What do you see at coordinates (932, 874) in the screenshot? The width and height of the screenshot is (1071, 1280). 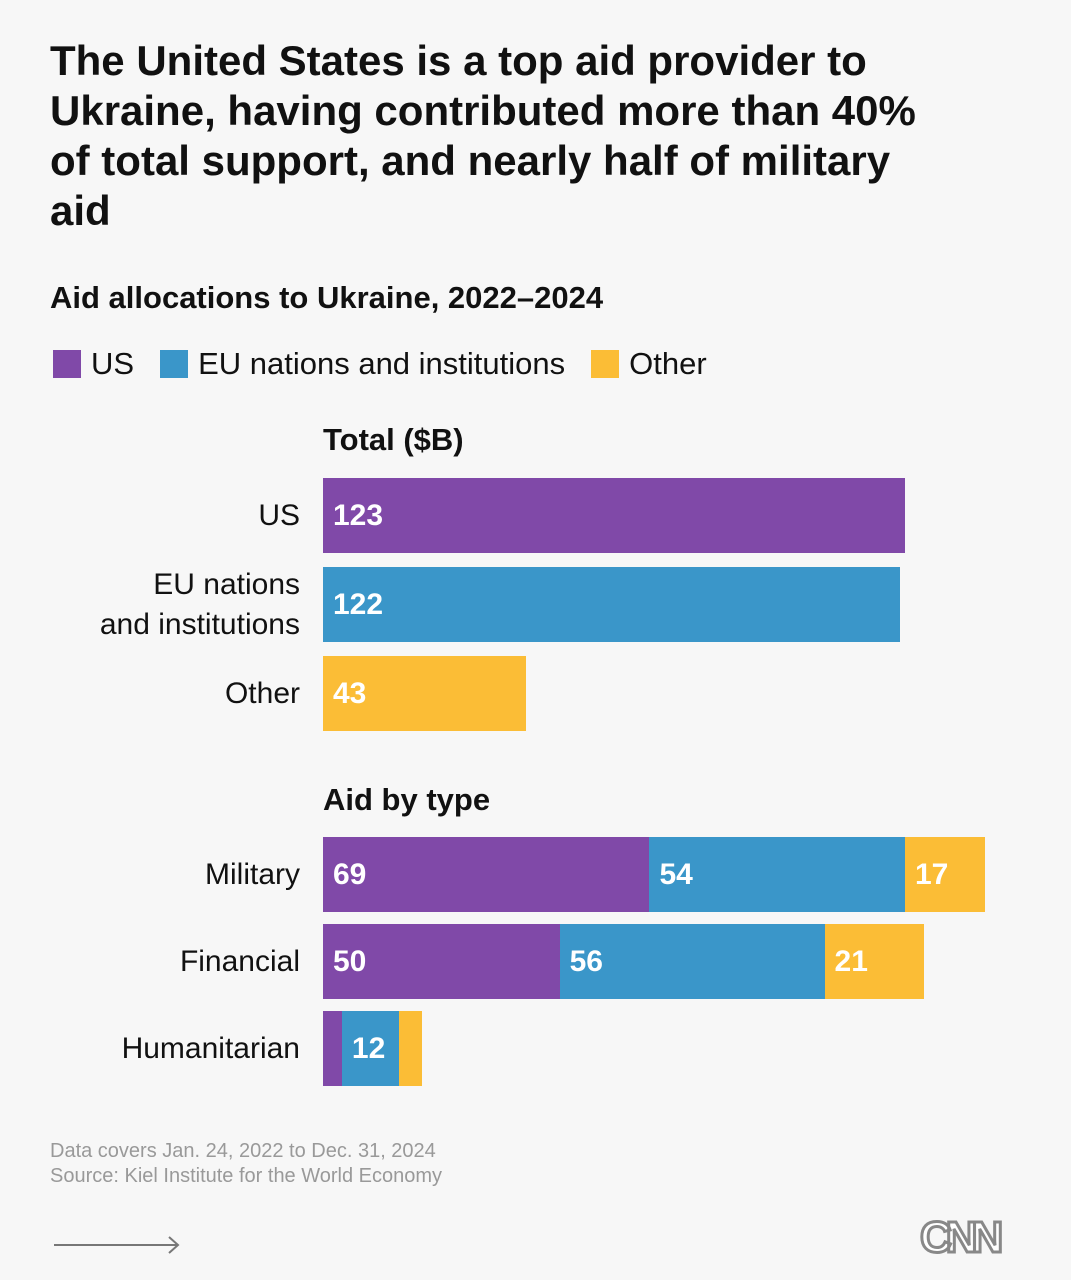 I see `value-label: 17` at bounding box center [932, 874].